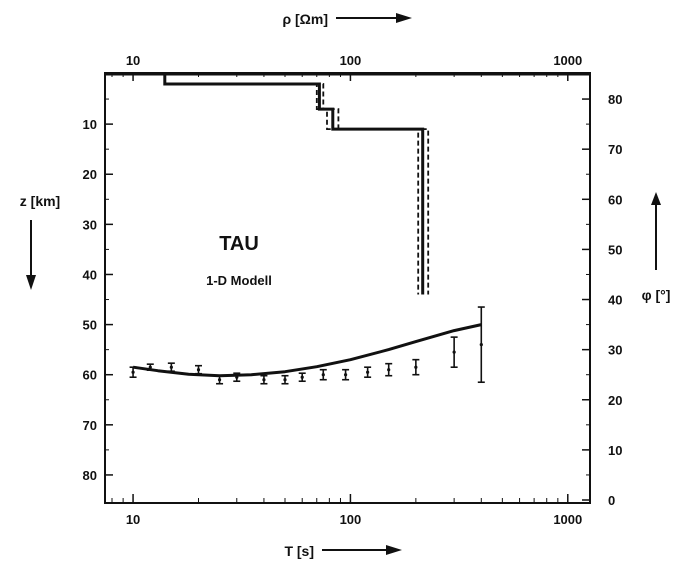 The height and width of the screenshot is (574, 679). I want to click on phase-fit-line, so click(307, 350).